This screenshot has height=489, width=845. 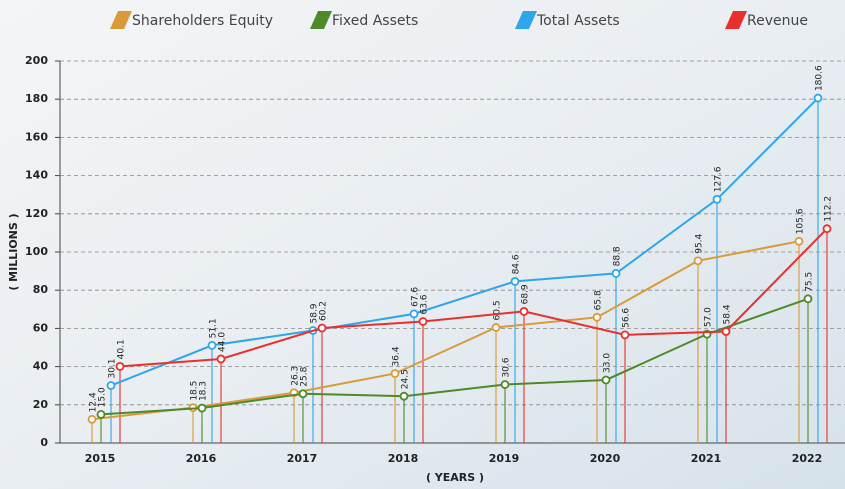 I want to click on value-label: 75.5, so click(x=810, y=282).